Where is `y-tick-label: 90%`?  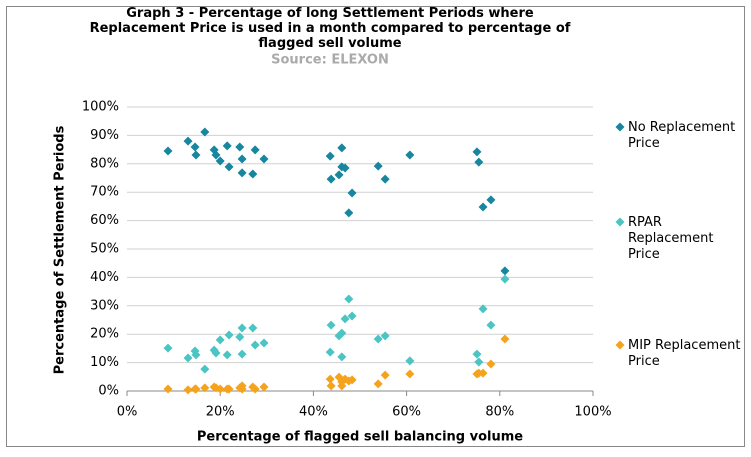
y-tick-label: 90% is located at coordinates (104, 135).